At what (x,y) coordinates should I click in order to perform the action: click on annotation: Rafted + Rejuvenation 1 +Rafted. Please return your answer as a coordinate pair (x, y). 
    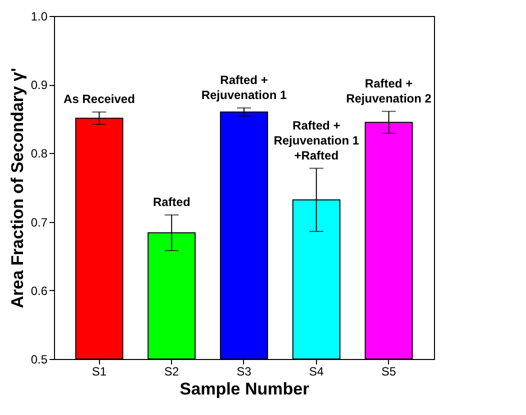
    Looking at the image, I should click on (317, 140).